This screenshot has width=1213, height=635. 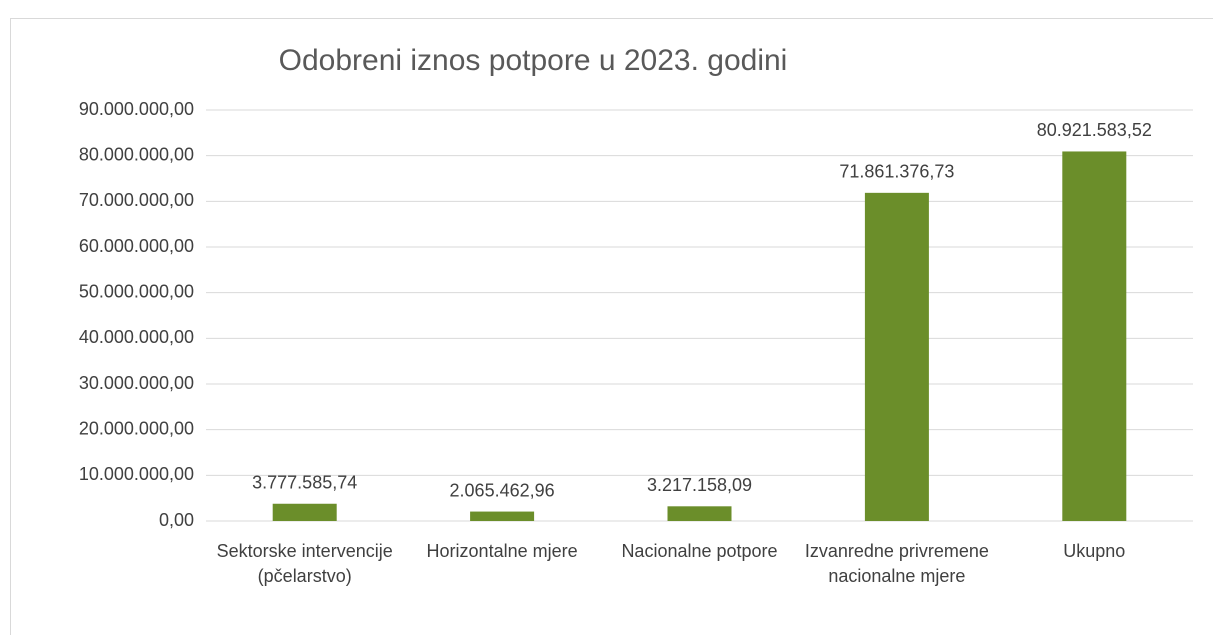 I want to click on data-label: 2.065.462,96, so click(x=502, y=490).